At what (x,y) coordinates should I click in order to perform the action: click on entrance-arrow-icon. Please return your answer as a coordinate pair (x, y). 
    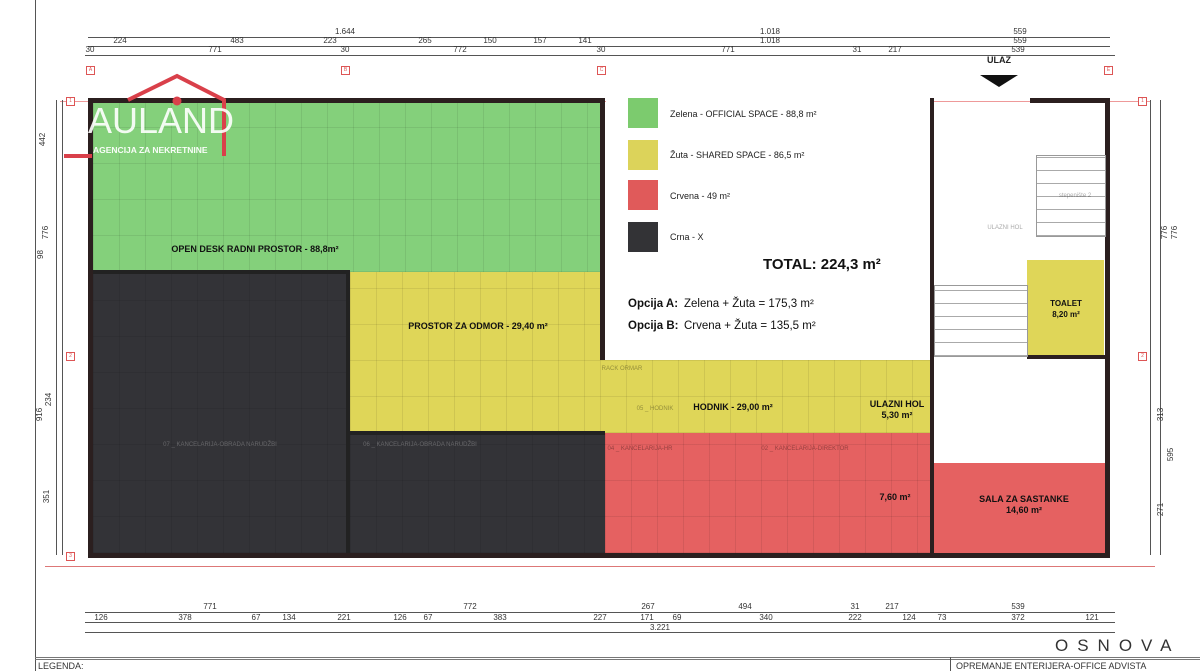
    Looking at the image, I should click on (999, 81).